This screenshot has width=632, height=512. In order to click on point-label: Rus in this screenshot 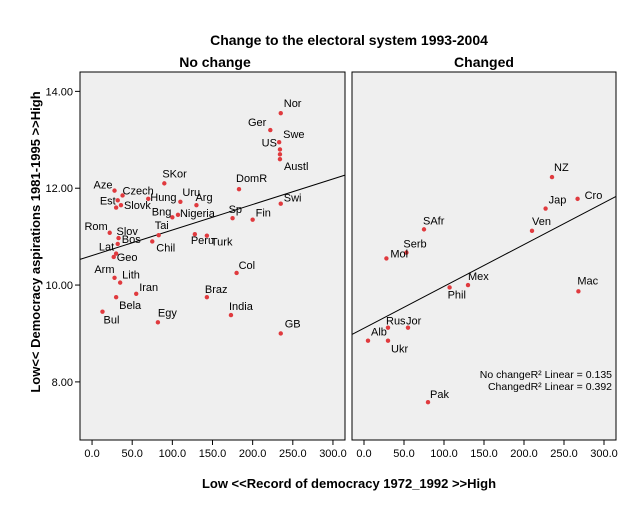, I will do `click(396, 322)`.